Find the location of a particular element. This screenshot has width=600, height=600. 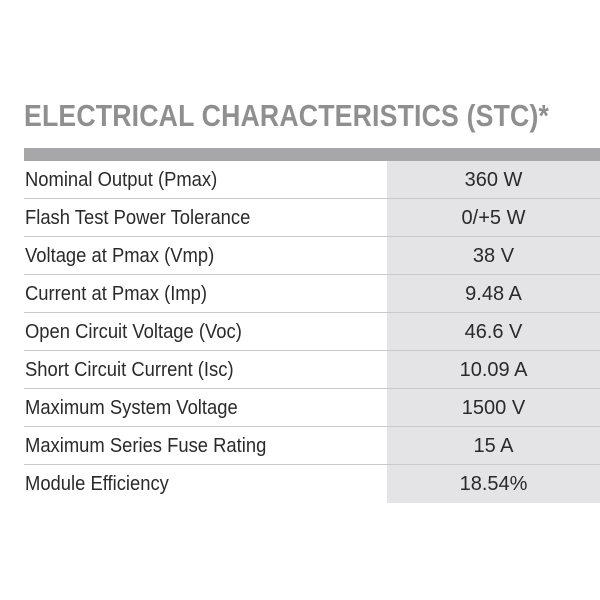

row-value: 360 W is located at coordinates (493, 179).